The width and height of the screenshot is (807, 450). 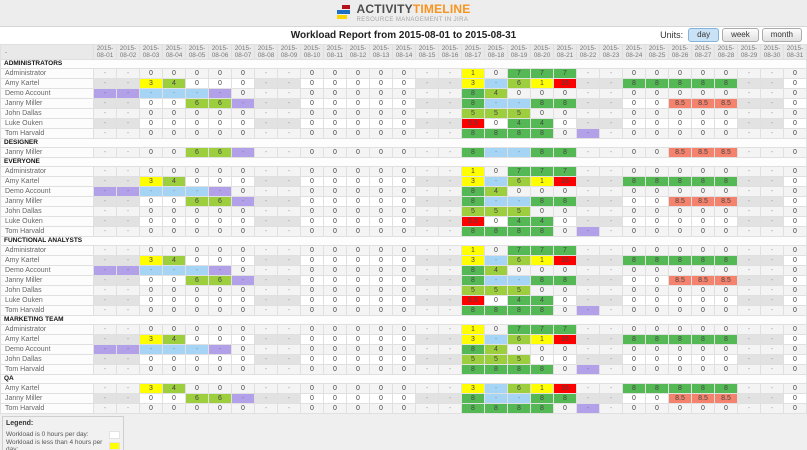 I want to click on stacked-bars-logo-icon, so click(x=344, y=13).